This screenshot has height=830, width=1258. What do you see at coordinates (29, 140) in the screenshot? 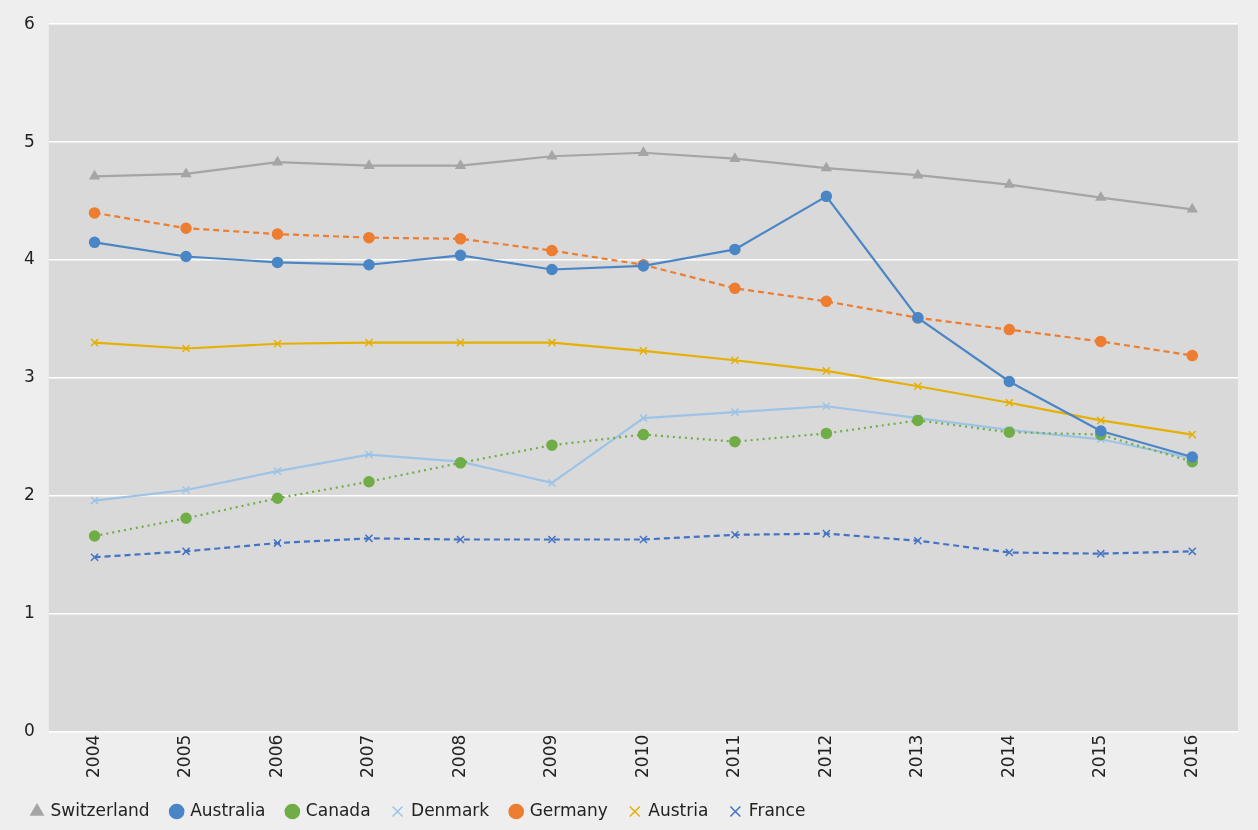
I see `y-tick-label: 5` at bounding box center [29, 140].